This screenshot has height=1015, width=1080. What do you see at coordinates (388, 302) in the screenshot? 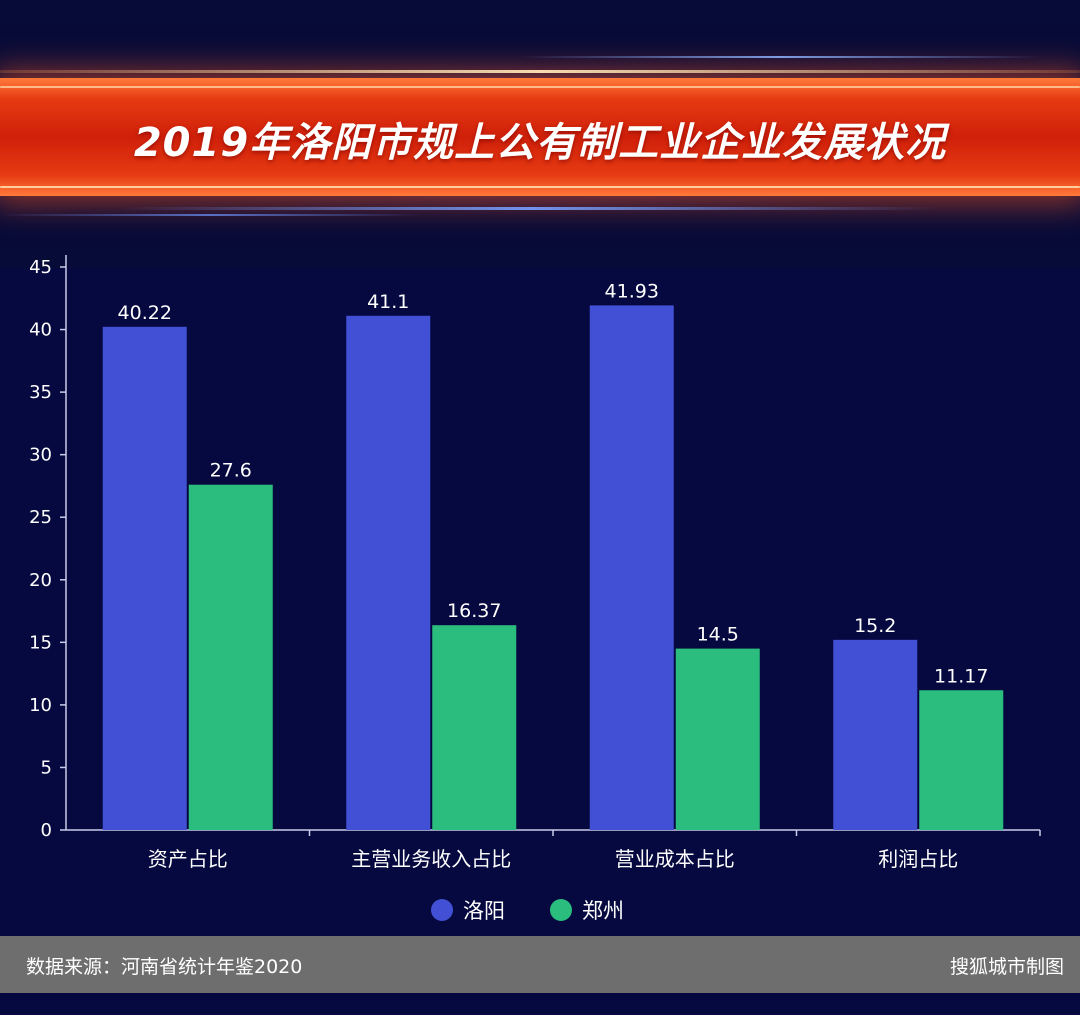
I see `data-label: 41.1` at bounding box center [388, 302].